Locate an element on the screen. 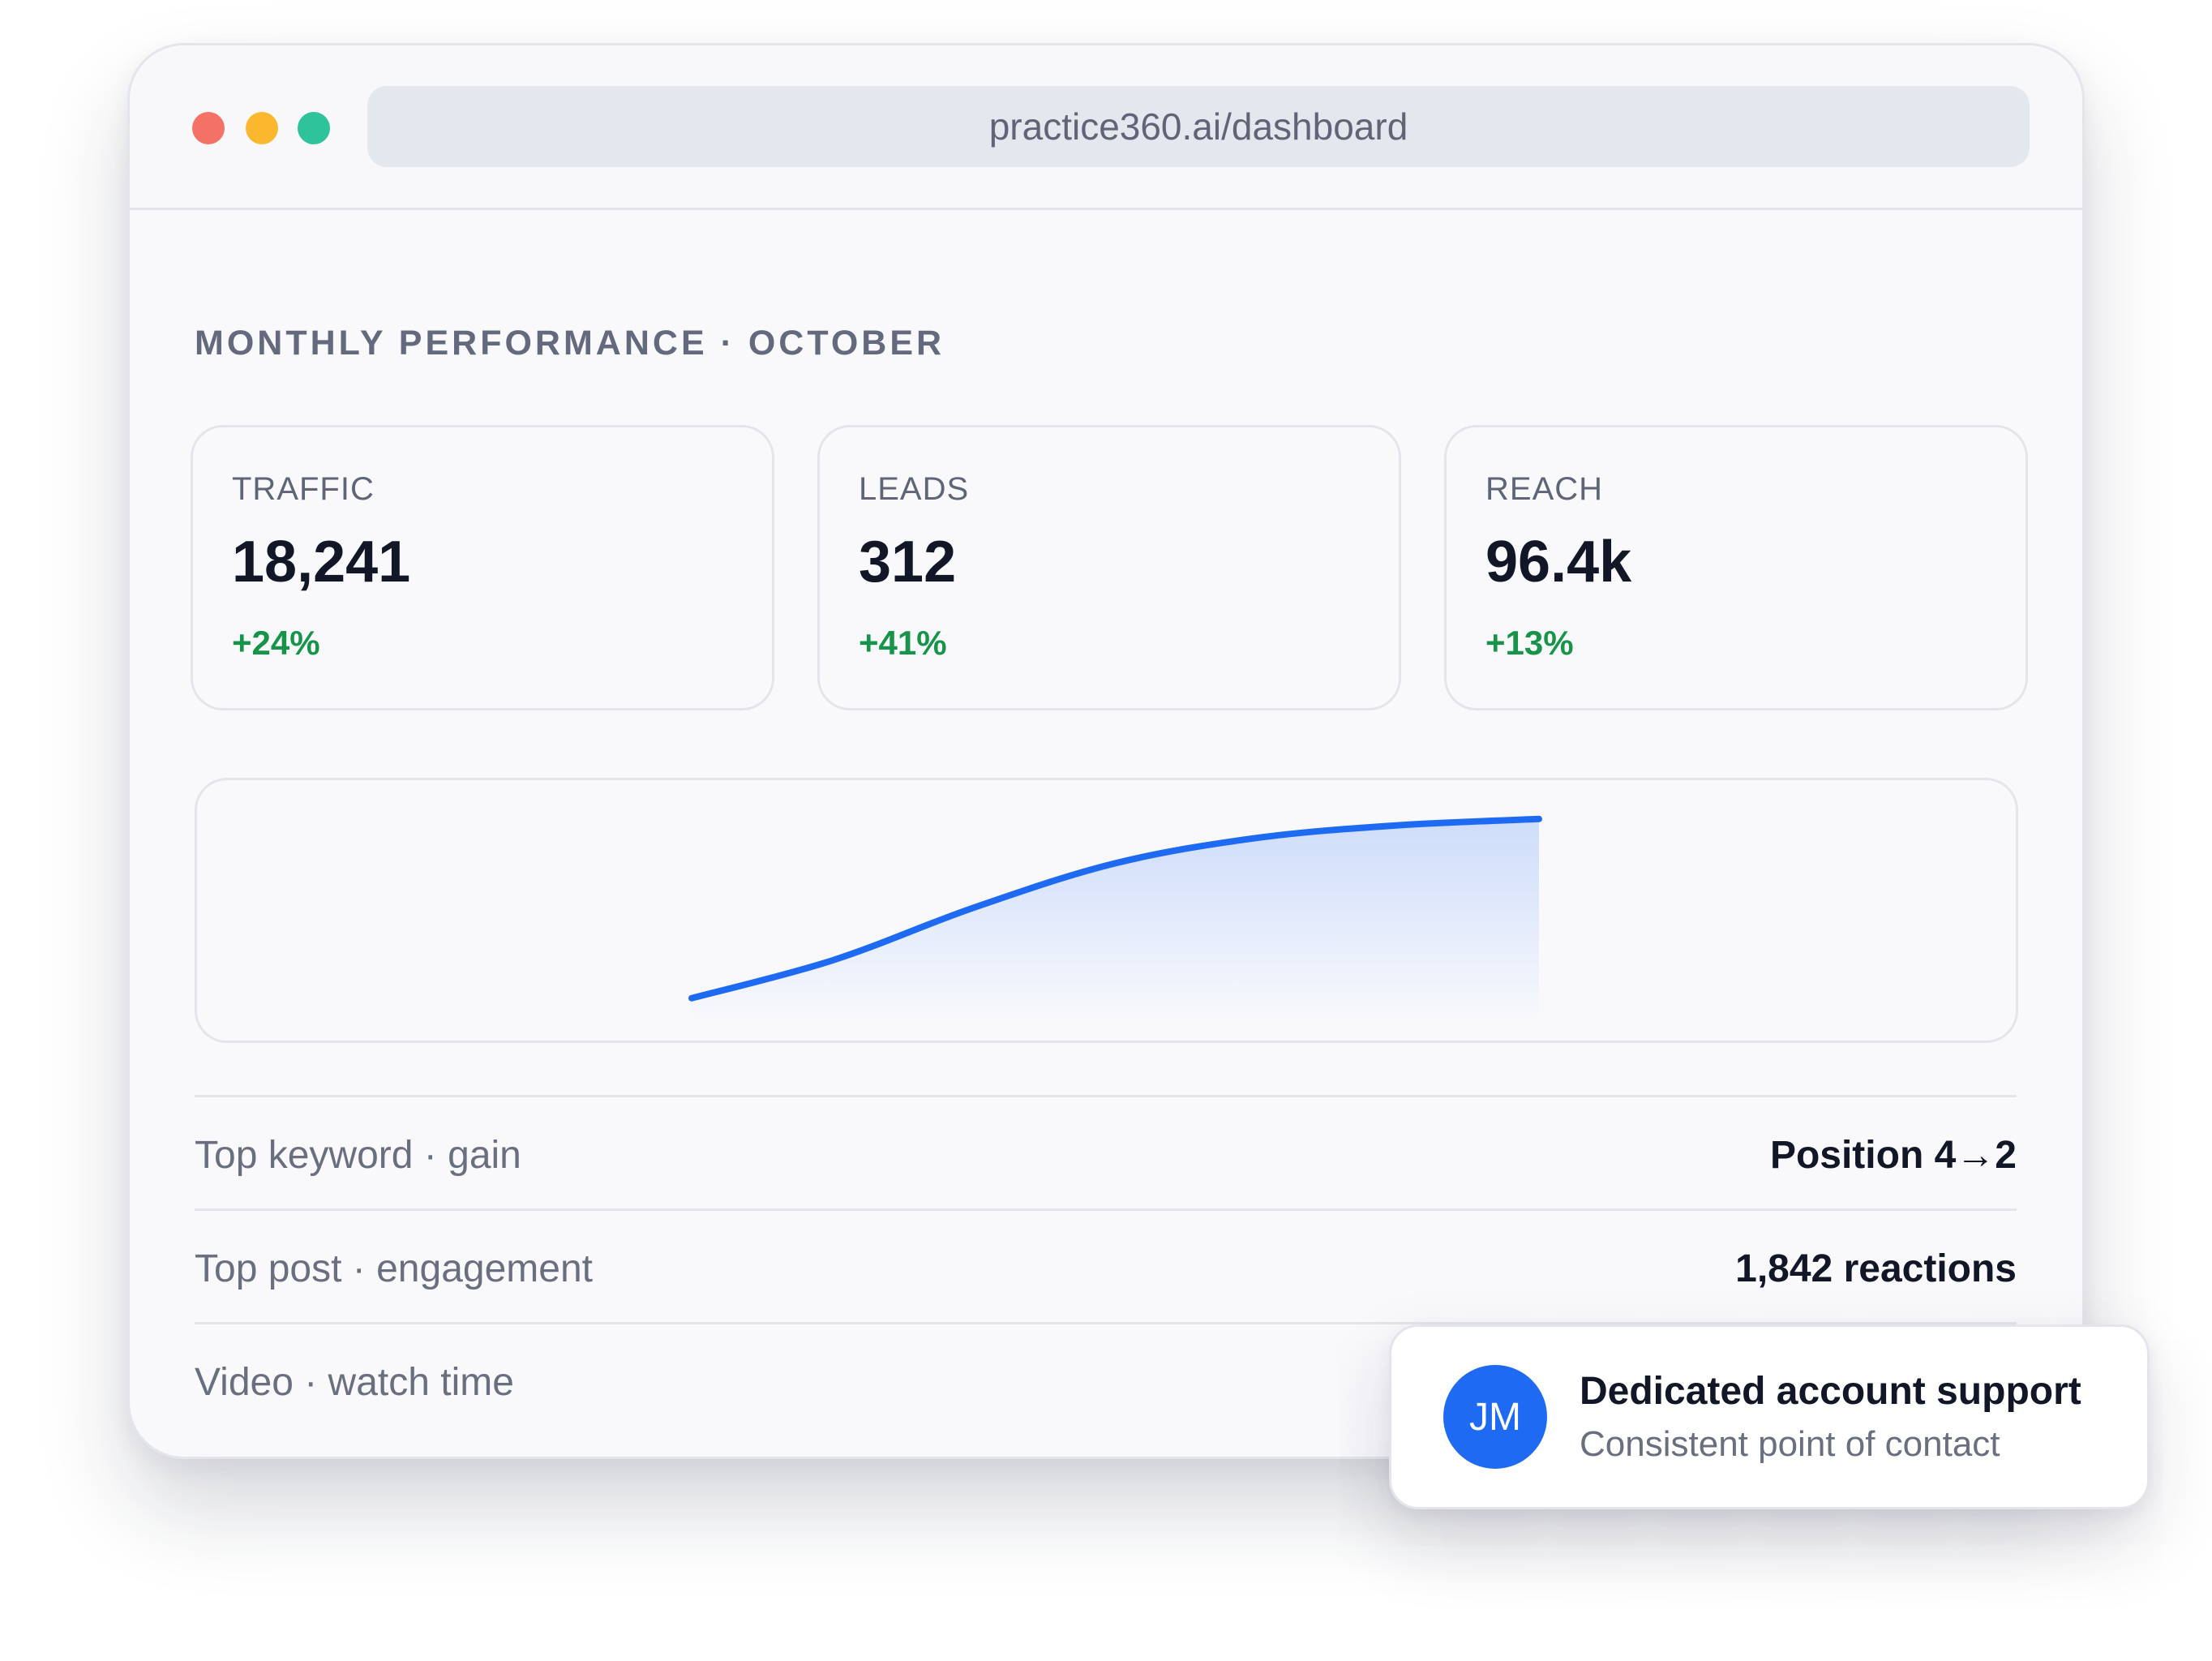  stat-card-reach: REACH 96.4k +13% is located at coordinates (1736, 567).